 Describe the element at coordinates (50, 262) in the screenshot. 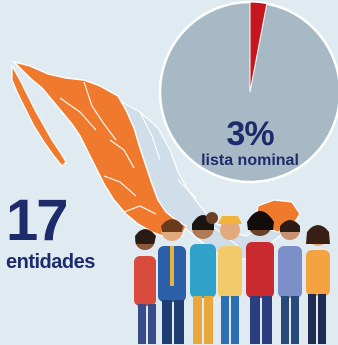

I see `states-label: entidades` at that location.